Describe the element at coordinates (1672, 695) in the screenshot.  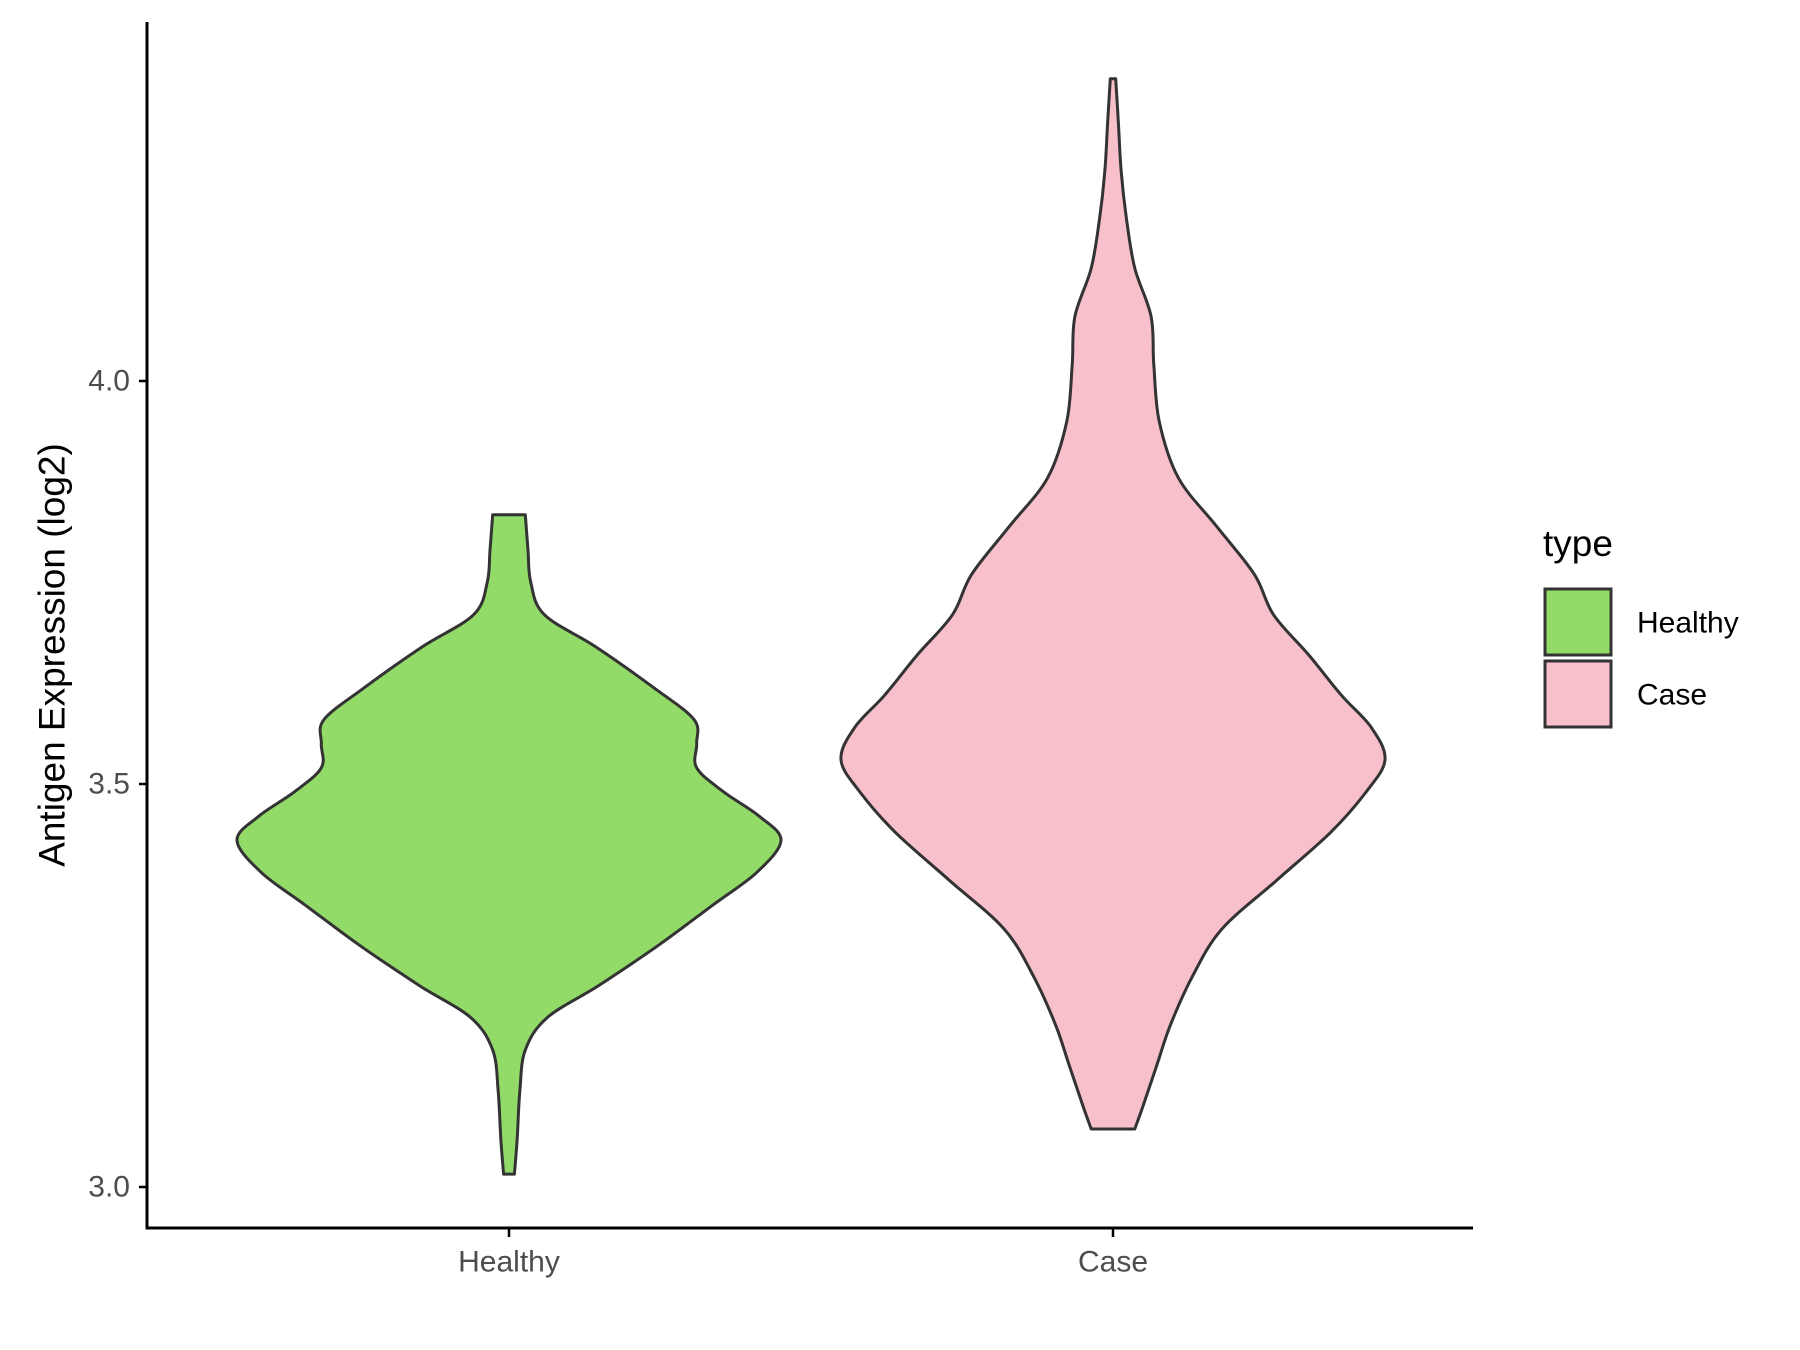
I see `legend-label-case: Case` at that location.